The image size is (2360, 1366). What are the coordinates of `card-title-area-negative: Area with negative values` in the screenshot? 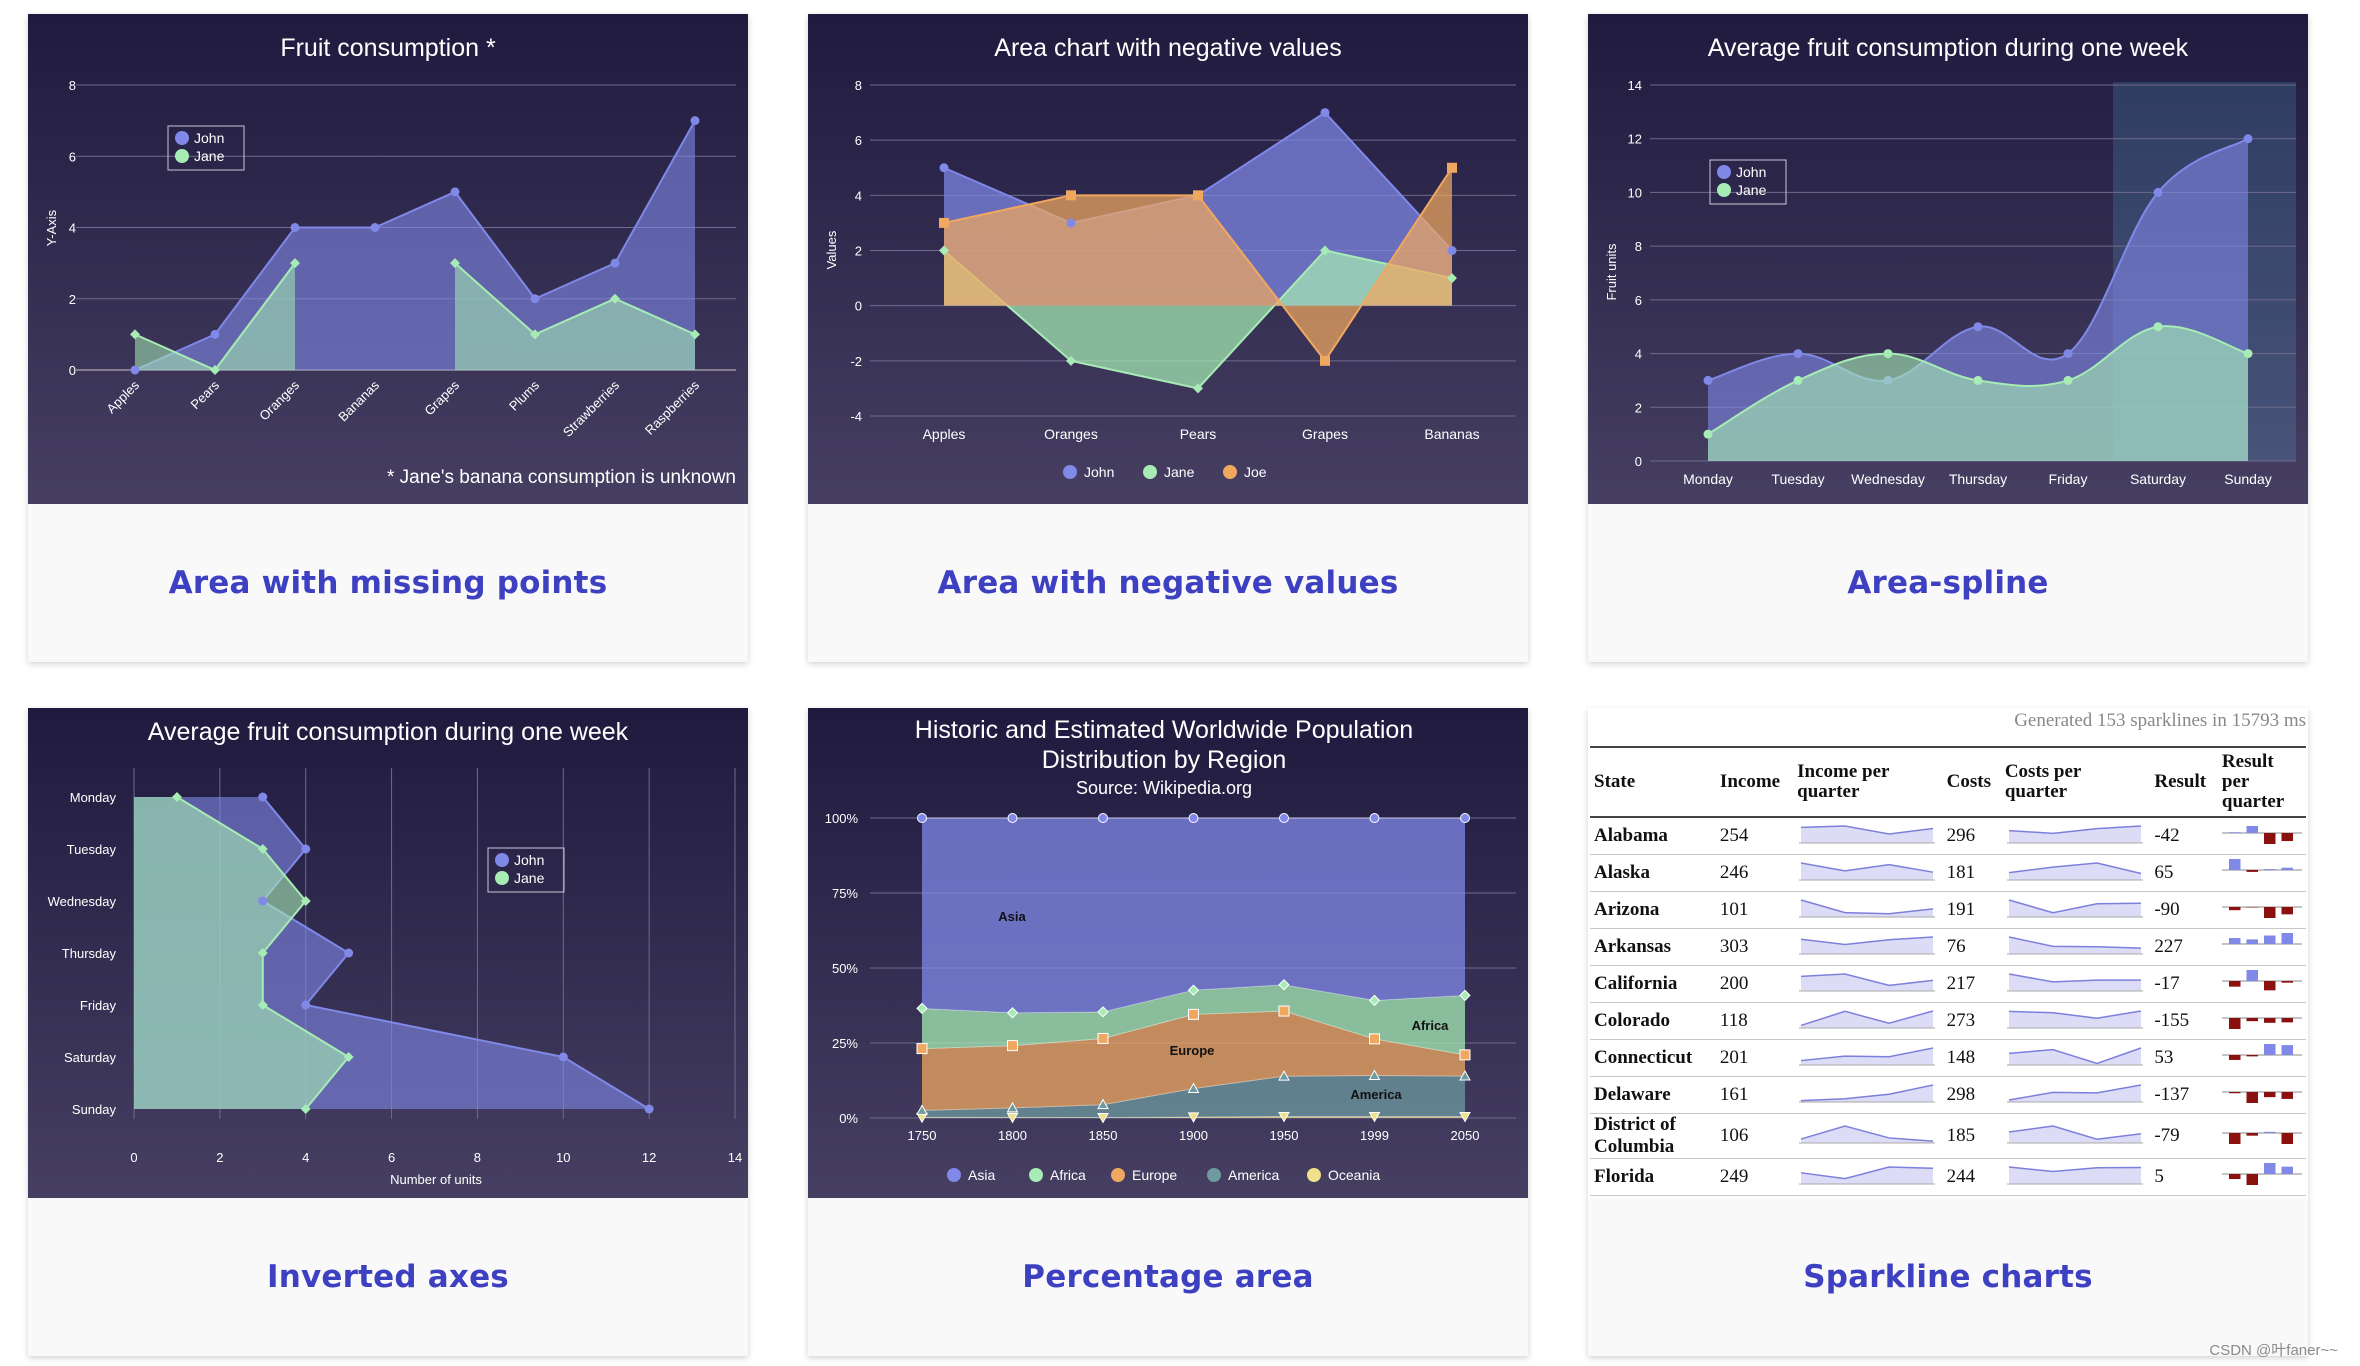 It's located at (1168, 583).